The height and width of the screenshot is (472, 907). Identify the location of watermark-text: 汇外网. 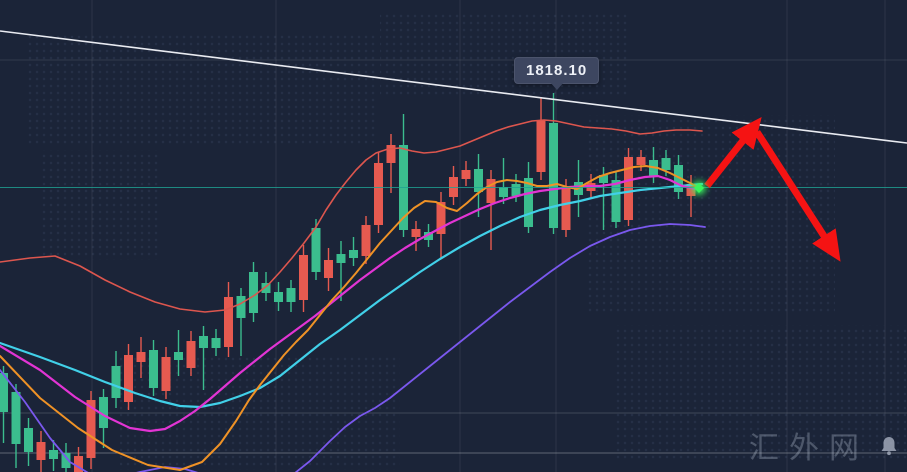
(809, 448).